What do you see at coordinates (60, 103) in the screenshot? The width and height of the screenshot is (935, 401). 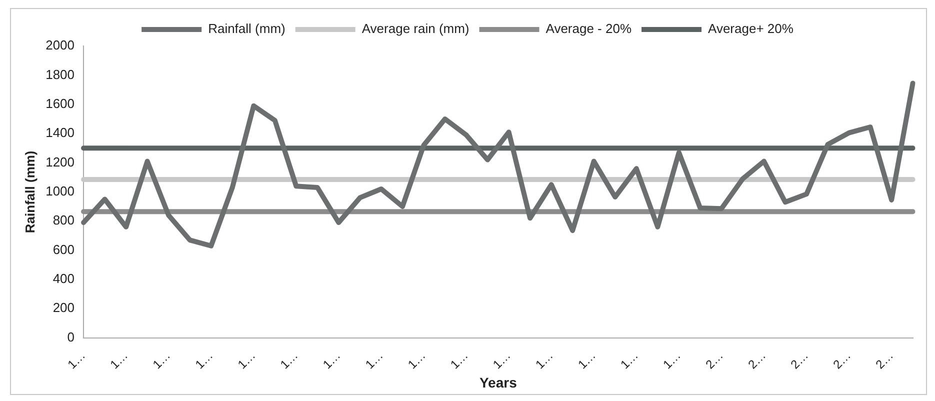 I see `y-tick-label: 1600` at bounding box center [60, 103].